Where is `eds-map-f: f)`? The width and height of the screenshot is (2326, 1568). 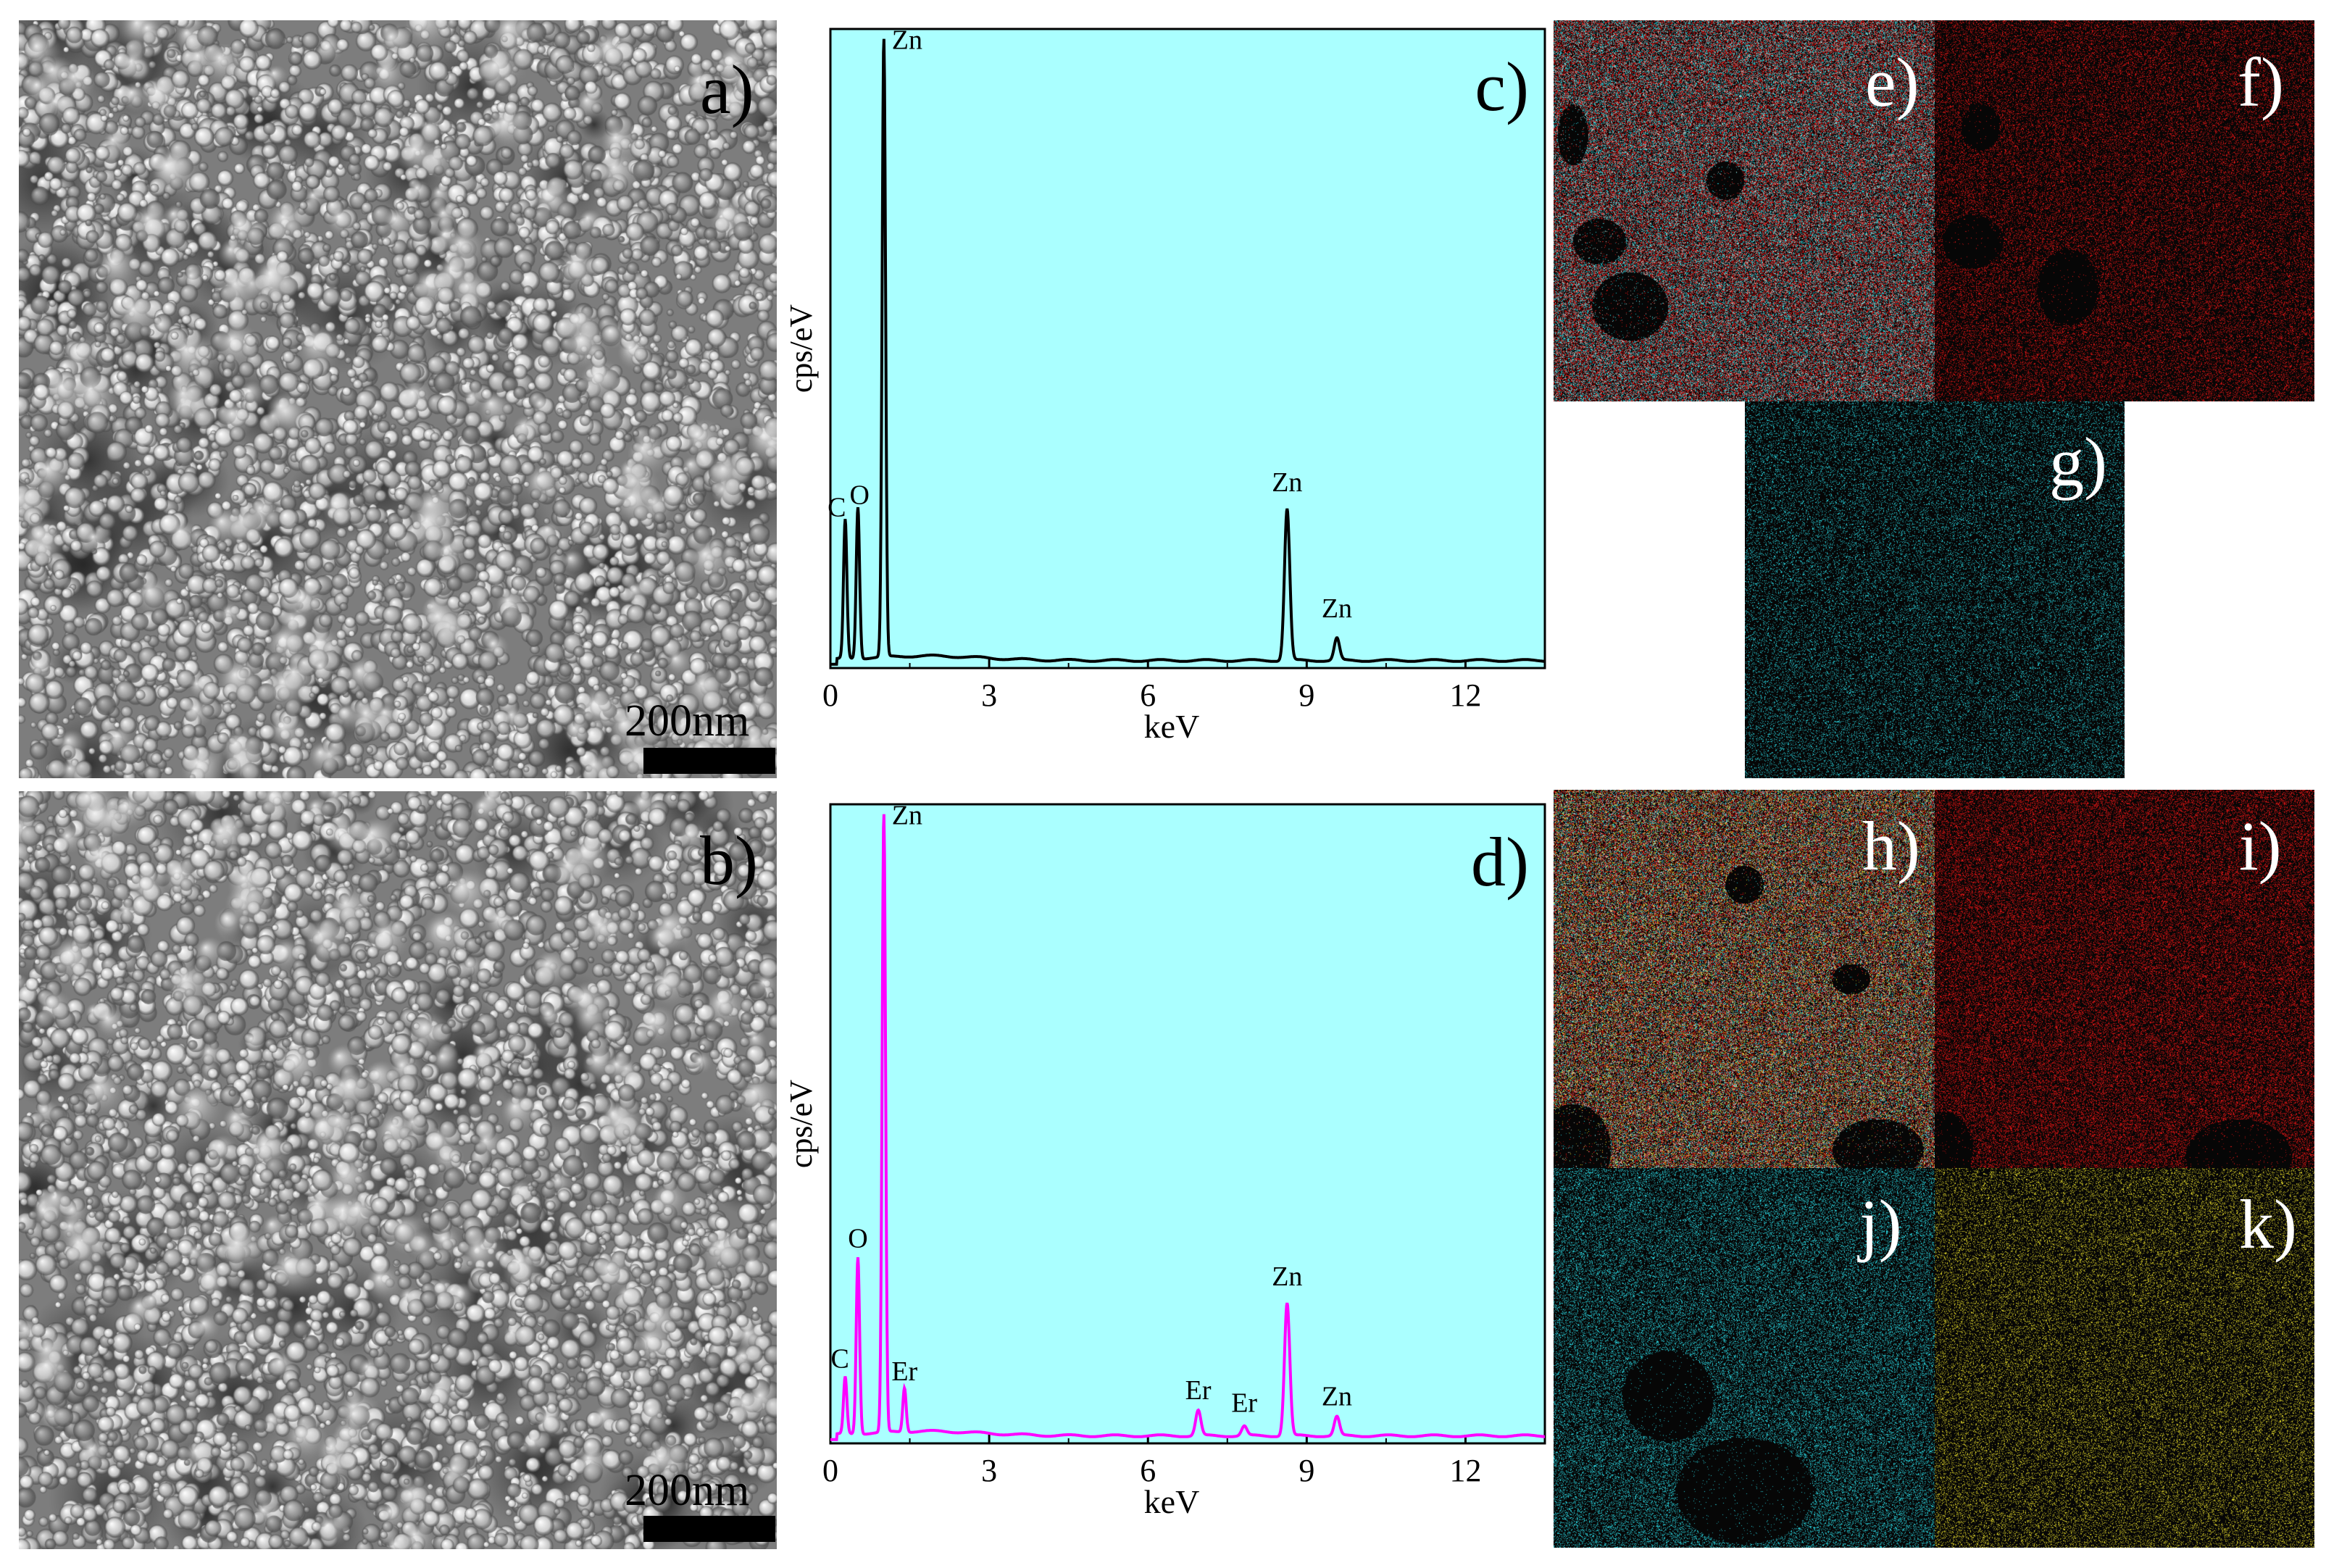 eds-map-f: f) is located at coordinates (2124, 210).